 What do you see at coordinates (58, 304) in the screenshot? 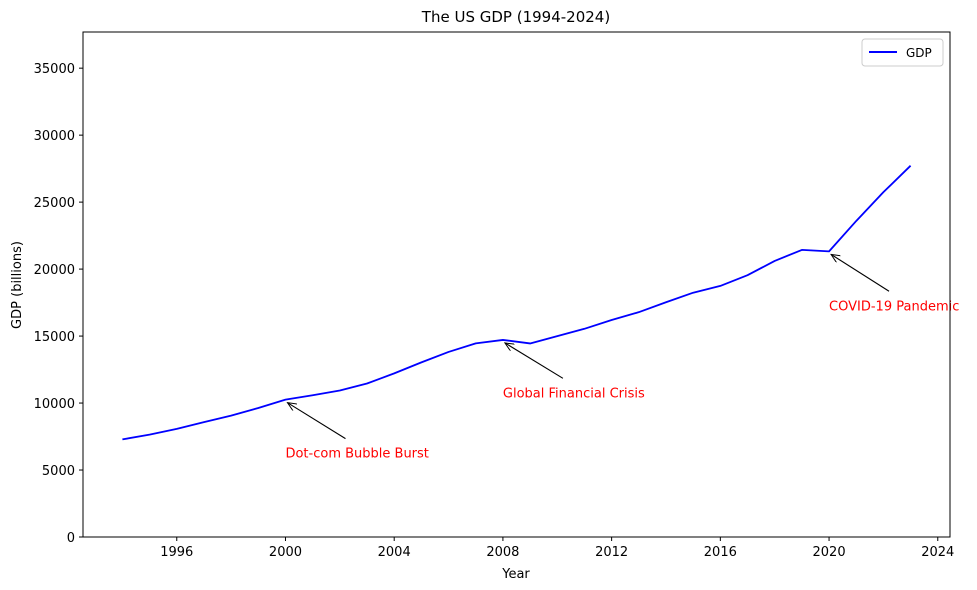
I see `y-axis: 0 5000 10000 15000 20000 25000 30000 35000` at bounding box center [58, 304].